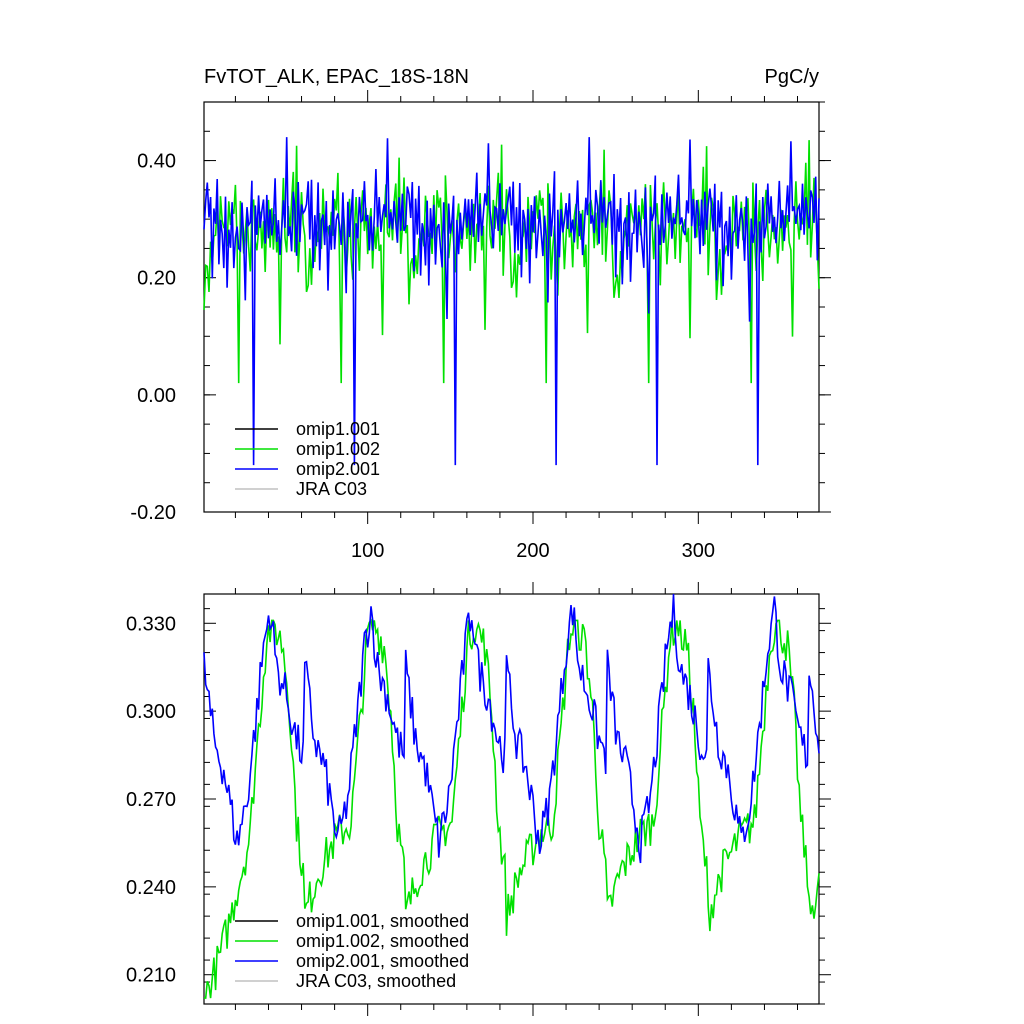 The image size is (1024, 1024). What do you see at coordinates (698, 551) in the screenshot?
I see `x-tick-label: 300` at bounding box center [698, 551].